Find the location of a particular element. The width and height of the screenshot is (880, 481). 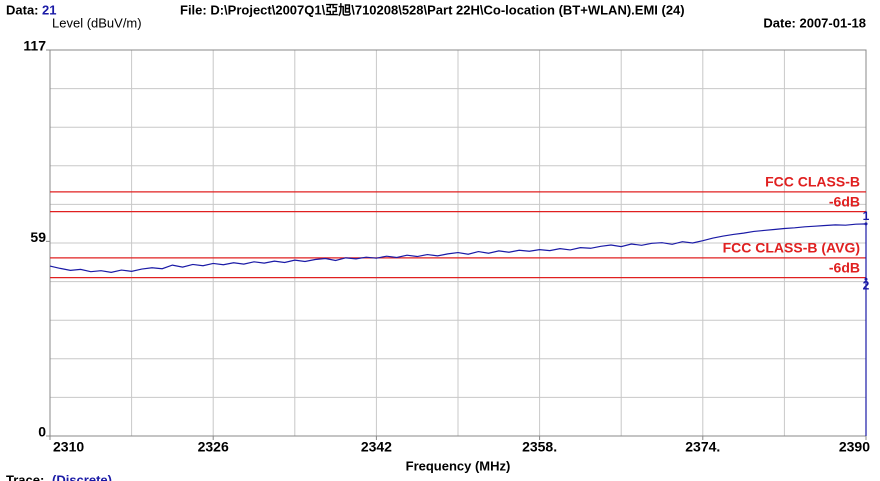

marker-label: 1 is located at coordinates (866, 216).